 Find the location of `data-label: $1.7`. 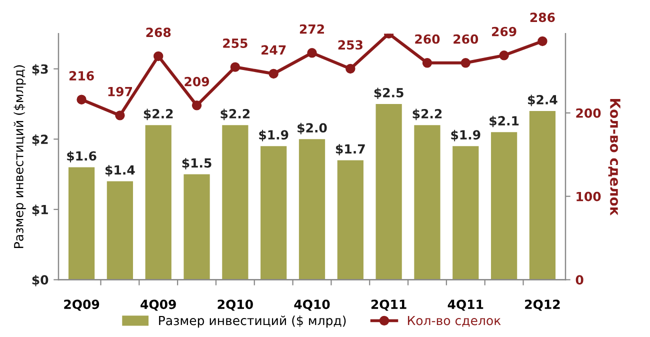

data-label: $1.7 is located at coordinates (350, 150).